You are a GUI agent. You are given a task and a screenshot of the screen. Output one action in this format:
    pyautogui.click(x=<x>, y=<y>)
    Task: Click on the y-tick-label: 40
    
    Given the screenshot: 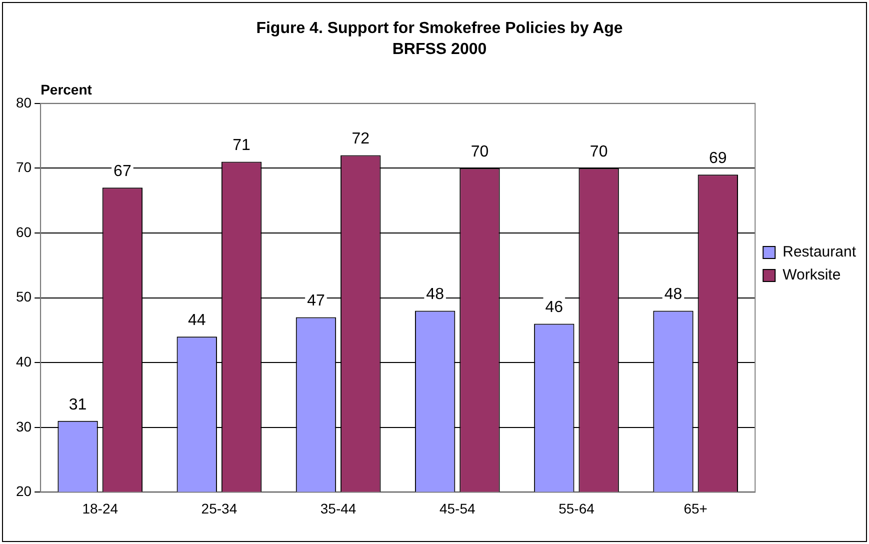 What is the action you would take?
    pyautogui.click(x=24, y=361)
    